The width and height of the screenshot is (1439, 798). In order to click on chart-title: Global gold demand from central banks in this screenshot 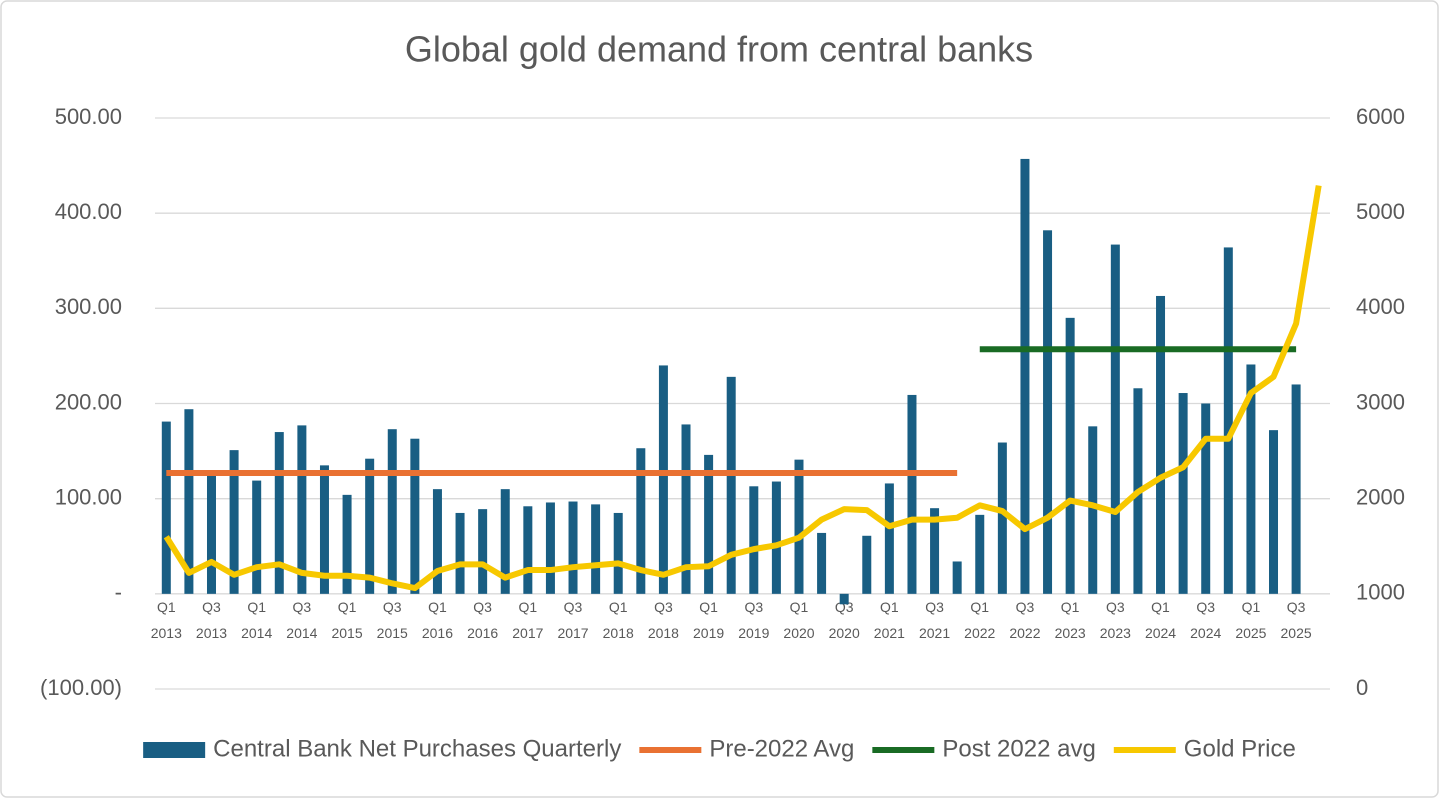, I will do `click(719, 49)`.